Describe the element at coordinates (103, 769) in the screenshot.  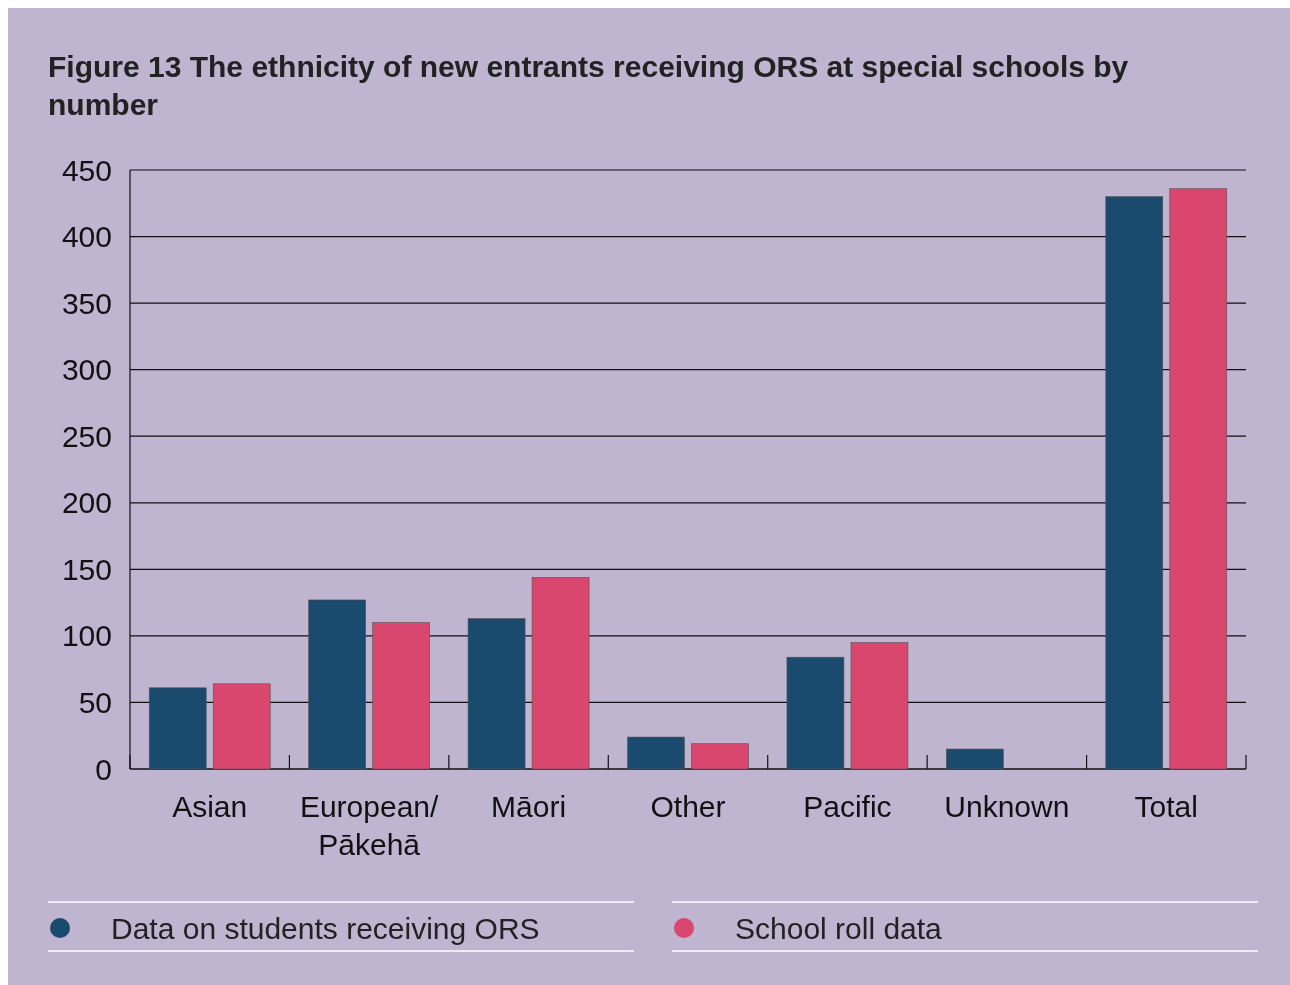
I see `y-tick-label: 0` at that location.